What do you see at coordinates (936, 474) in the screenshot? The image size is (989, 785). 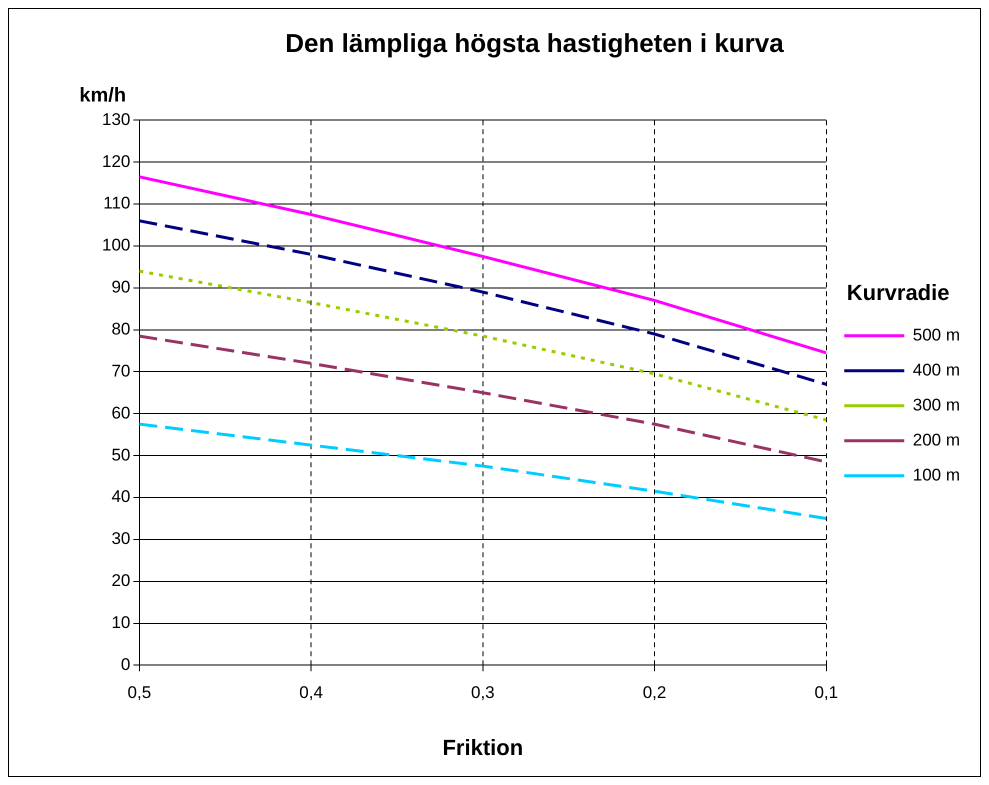 I see `legend-label: 100 m` at bounding box center [936, 474].